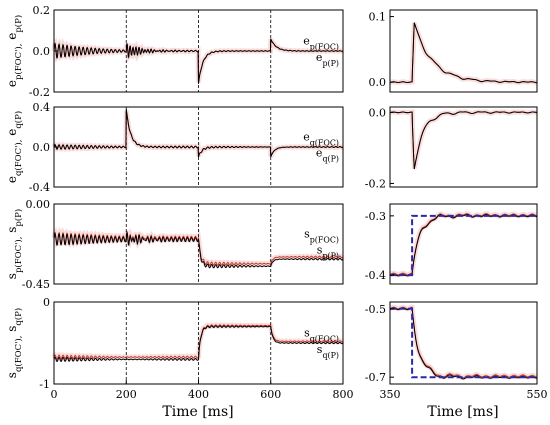 Image resolution: width=550 pixels, height=425 pixels. I want to click on sp-ytick-label-1: -0.45, so click(36, 284).